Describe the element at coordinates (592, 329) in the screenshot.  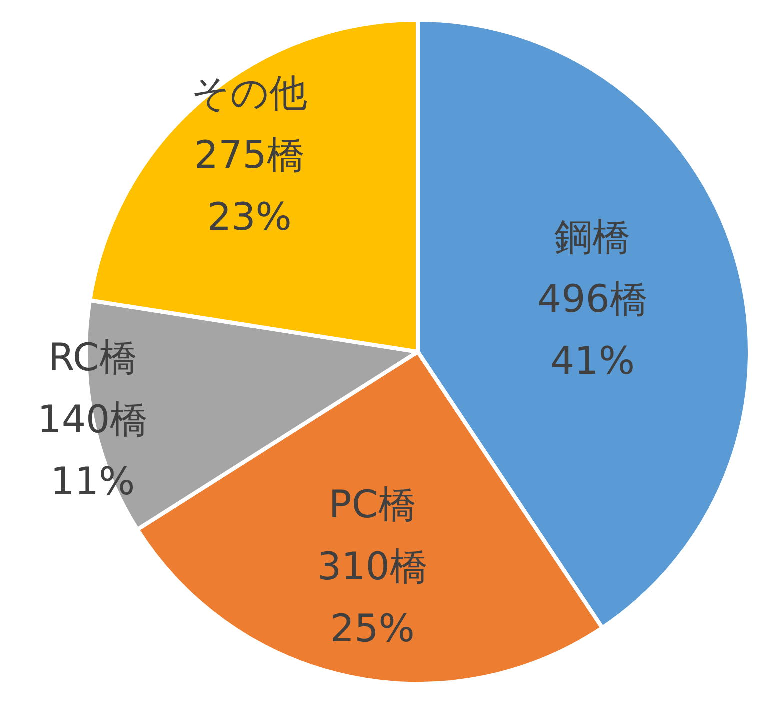
I see `data-label: 496橋 41%` at that location.